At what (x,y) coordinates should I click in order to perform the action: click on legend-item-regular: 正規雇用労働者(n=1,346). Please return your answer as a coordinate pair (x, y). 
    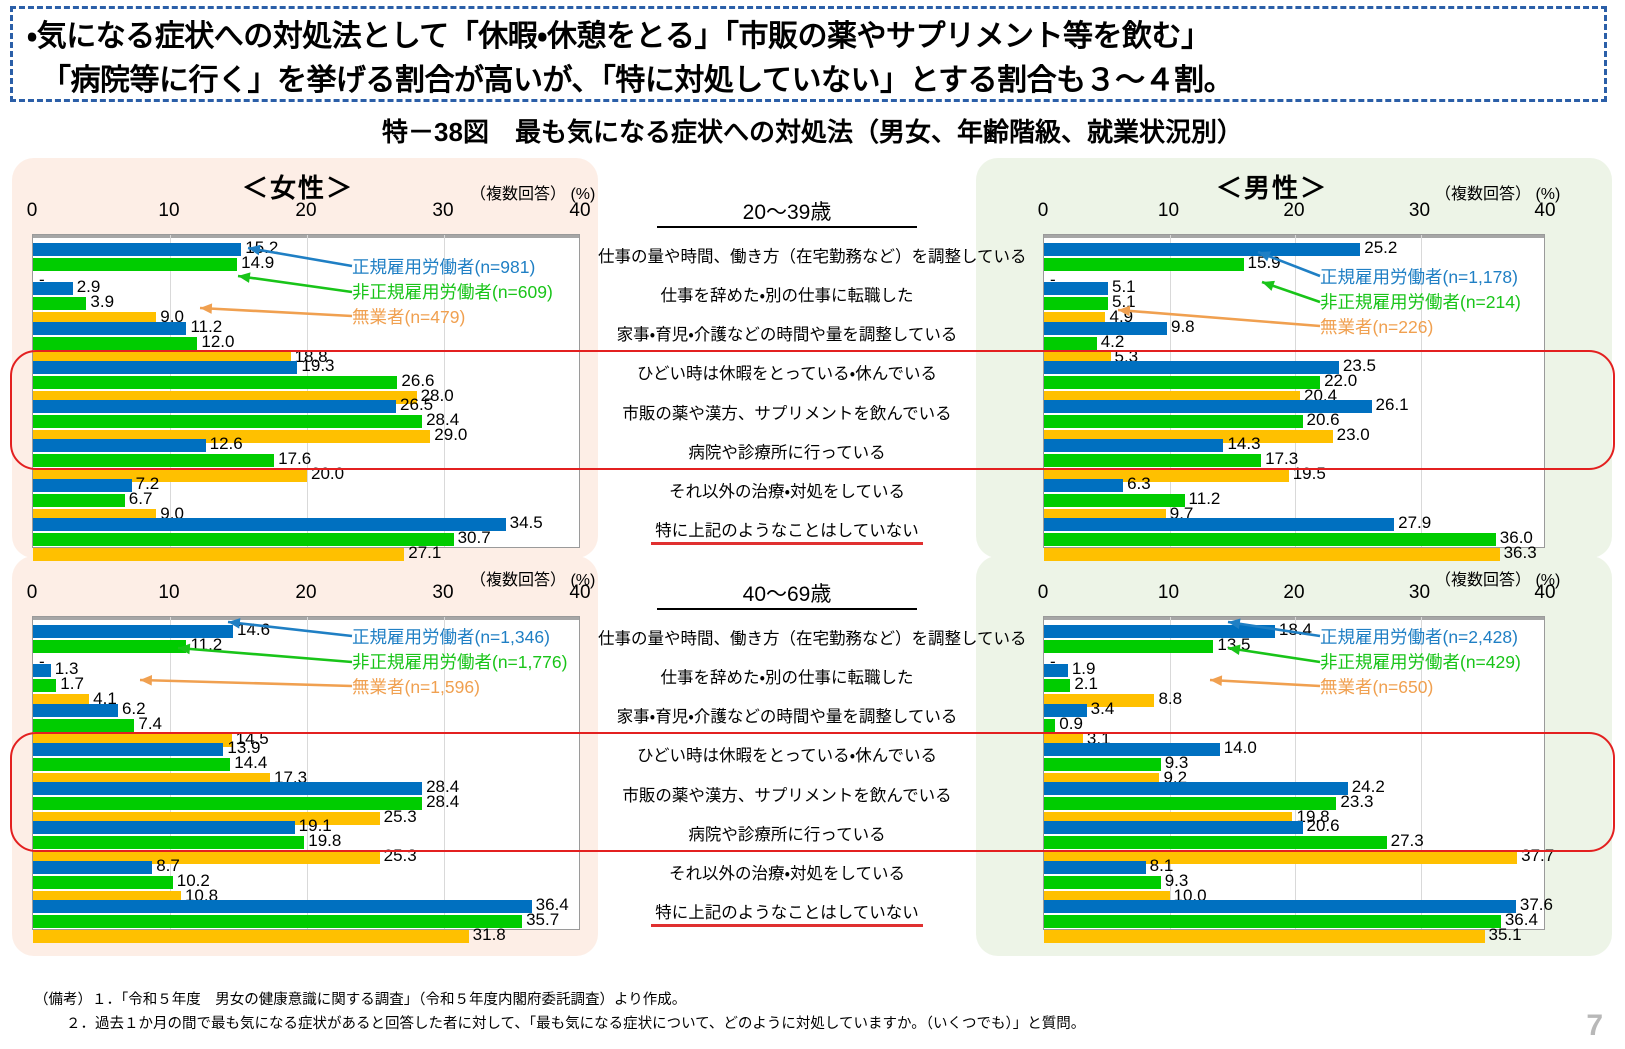
    Looking at the image, I should click on (451, 637).